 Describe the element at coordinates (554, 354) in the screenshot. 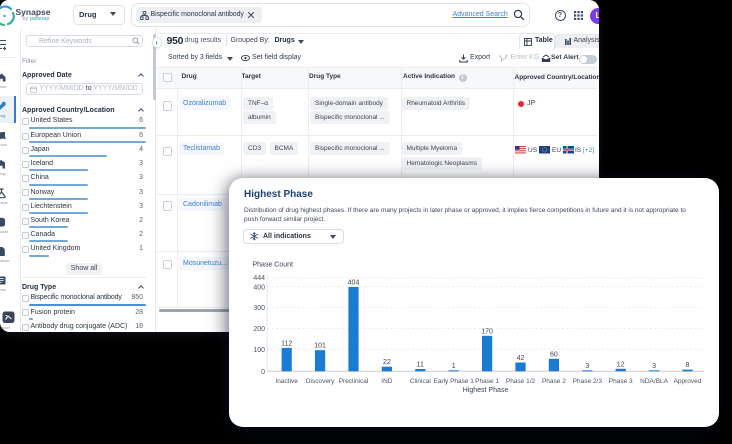

I see `svg-text: 60` at that location.